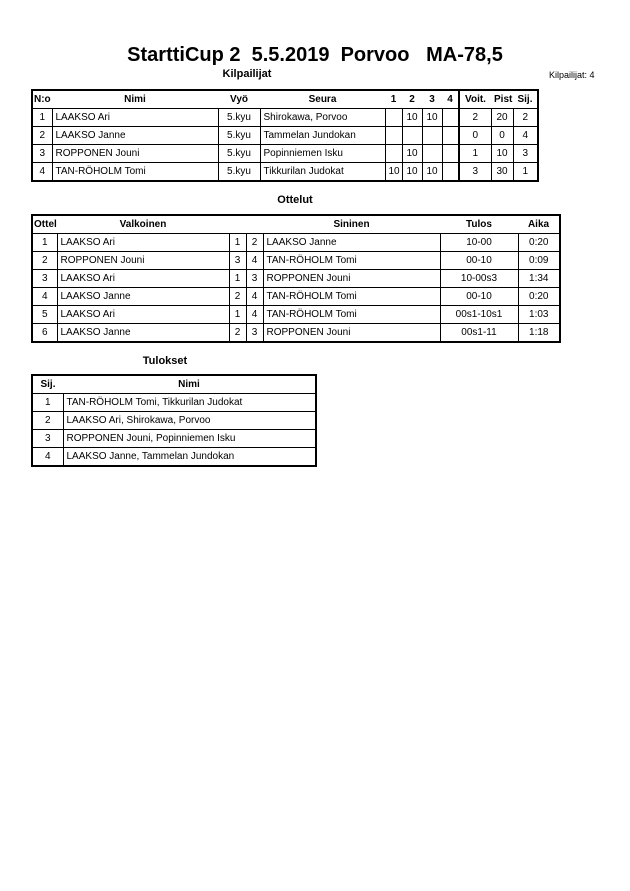 Image resolution: width=630 pixels, height=891 pixels. Describe the element at coordinates (503, 99) in the screenshot. I see `column-header: Pist.` at that location.